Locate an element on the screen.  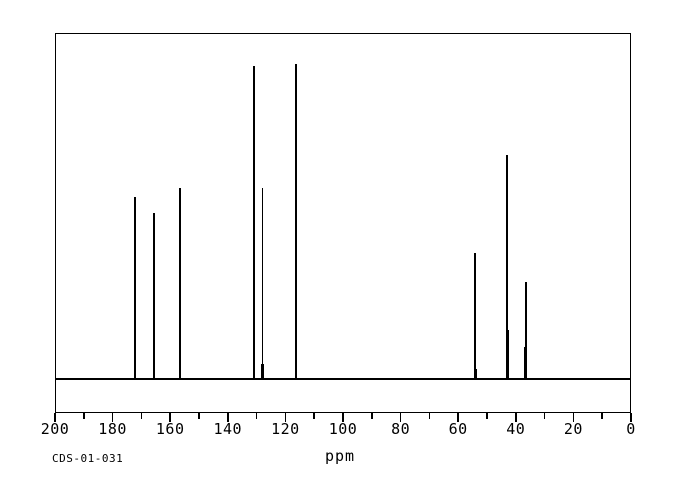
axis-tick-label: 40 is located at coordinates (516, 429).